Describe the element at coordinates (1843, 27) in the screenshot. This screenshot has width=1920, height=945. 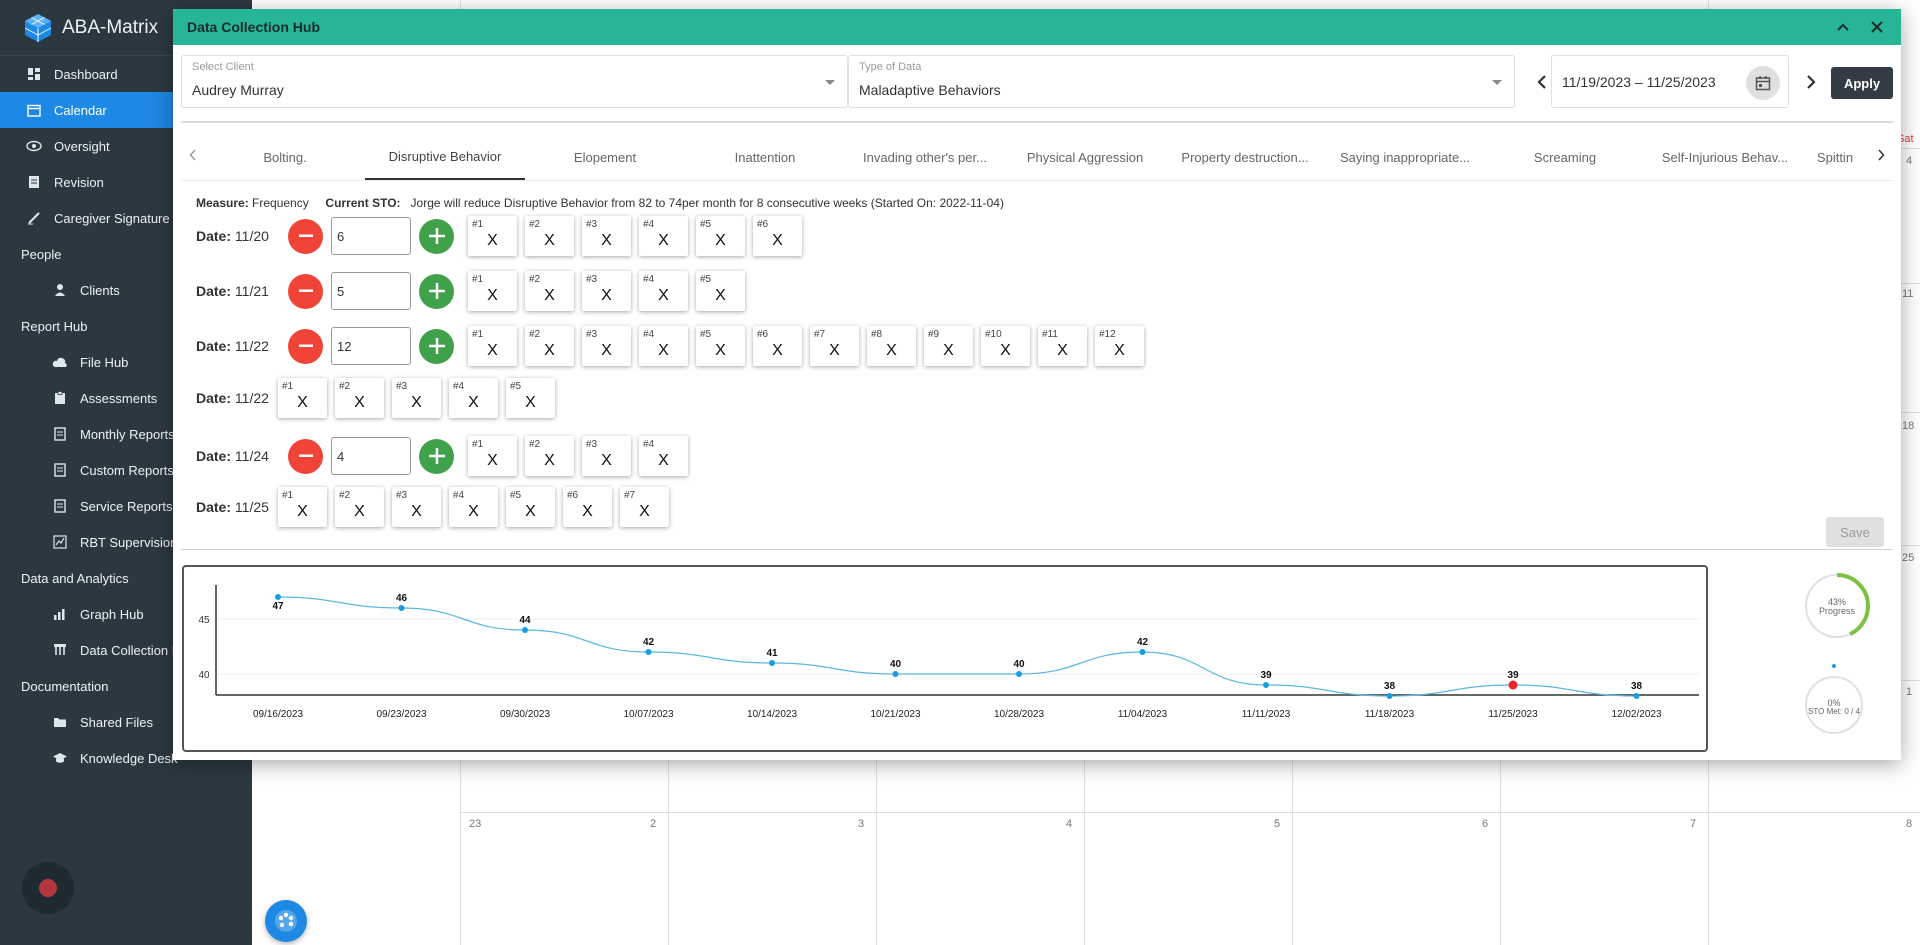
I see `collapse-button` at that location.